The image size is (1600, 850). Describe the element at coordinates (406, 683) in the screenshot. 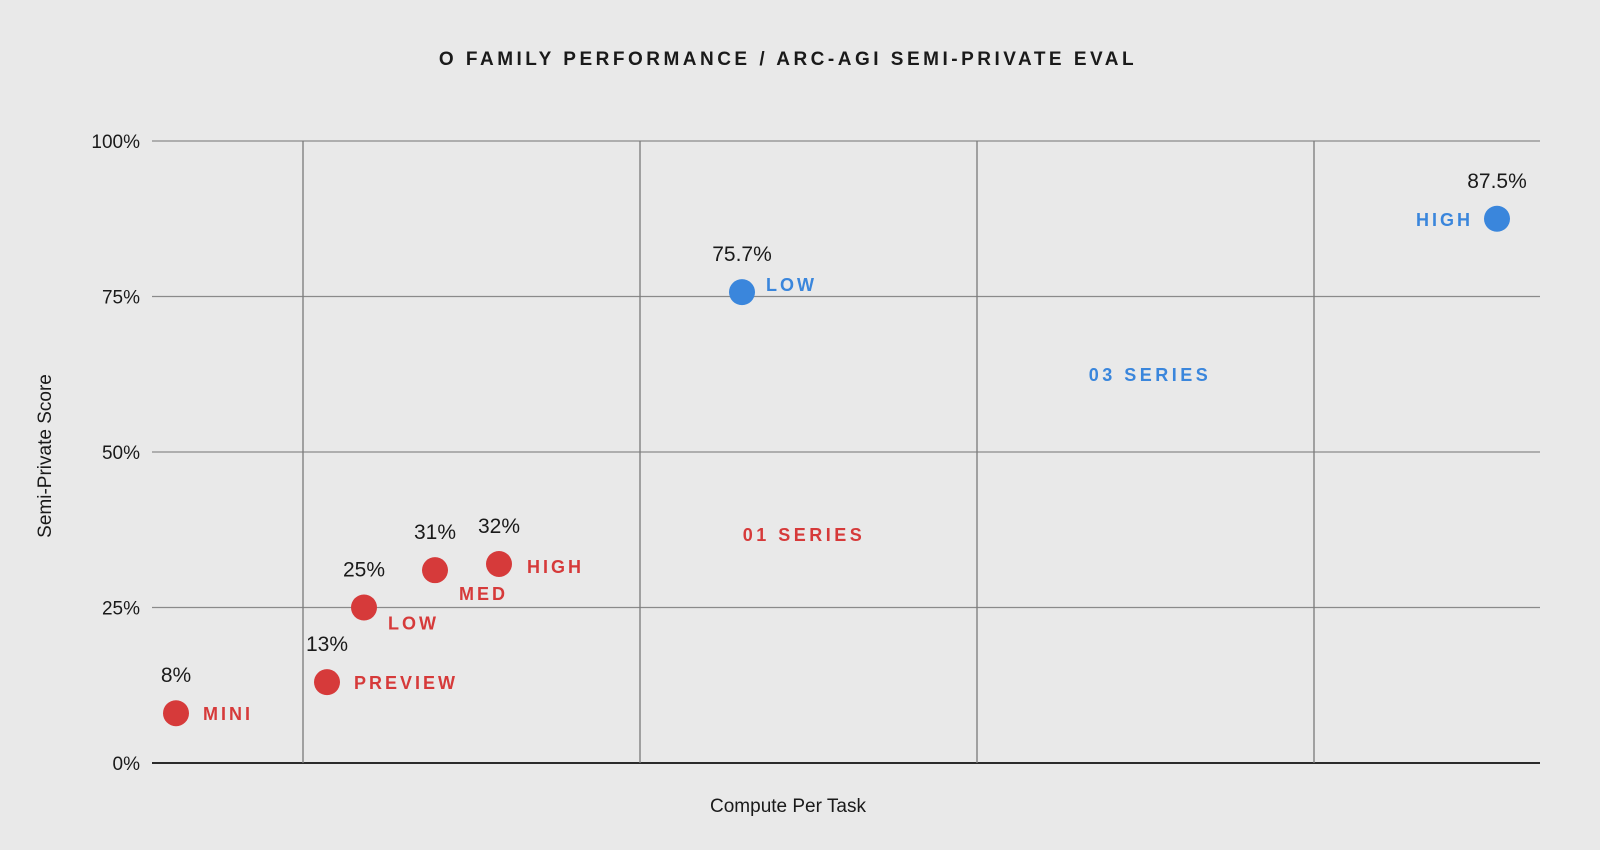

I see `data-point-label: PREVIEW` at that location.